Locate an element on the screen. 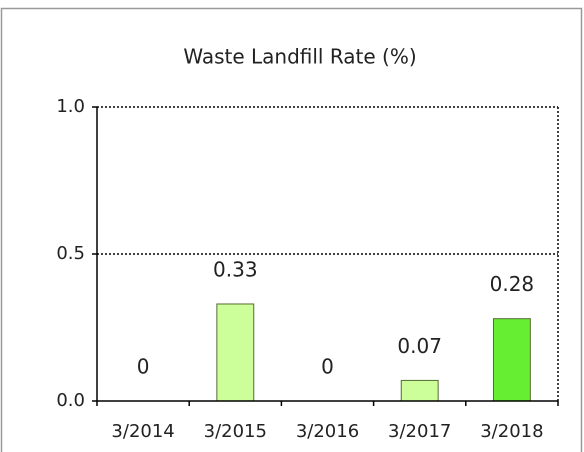  y-tick-label: 0.0 is located at coordinates (70, 400).